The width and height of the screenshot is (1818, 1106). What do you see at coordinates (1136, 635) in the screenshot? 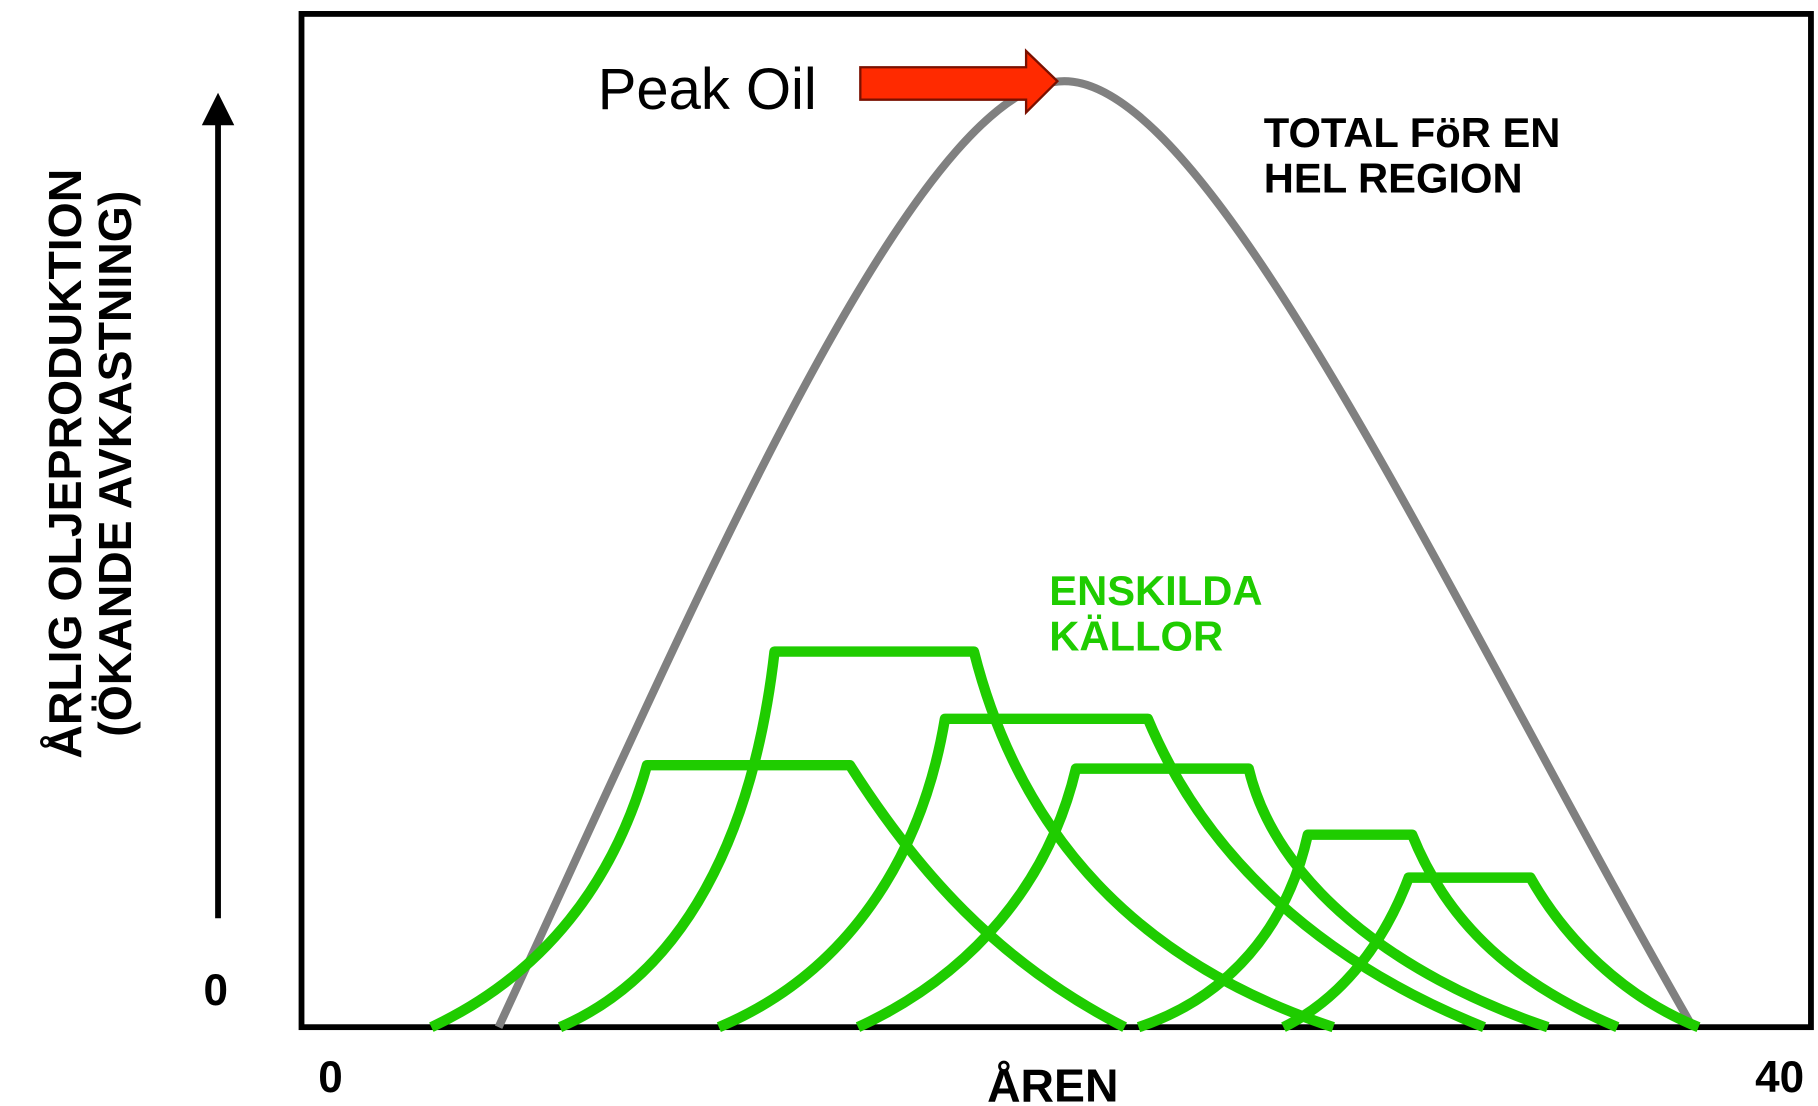
I see `wells-label: KÄLLOR` at bounding box center [1136, 635].